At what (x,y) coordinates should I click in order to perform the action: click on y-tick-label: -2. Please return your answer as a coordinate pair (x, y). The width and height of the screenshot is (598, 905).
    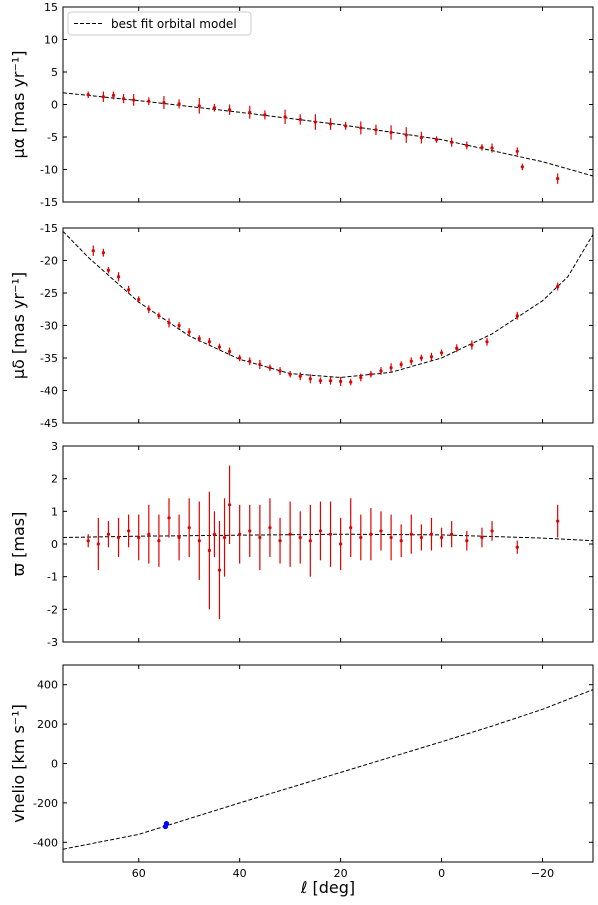
    Looking at the image, I should click on (52, 609).